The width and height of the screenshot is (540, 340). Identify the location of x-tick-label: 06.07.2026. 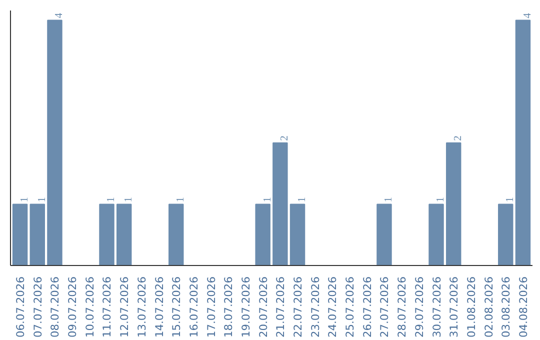
(21, 307).